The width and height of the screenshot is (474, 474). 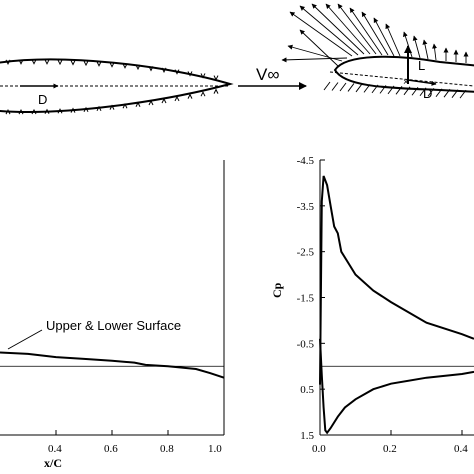 I want to click on right-chart-y-ticks: -4.5 -3.5 -2.5 -1.5 -0.5 0.5 1.5, so click(x=311, y=298).